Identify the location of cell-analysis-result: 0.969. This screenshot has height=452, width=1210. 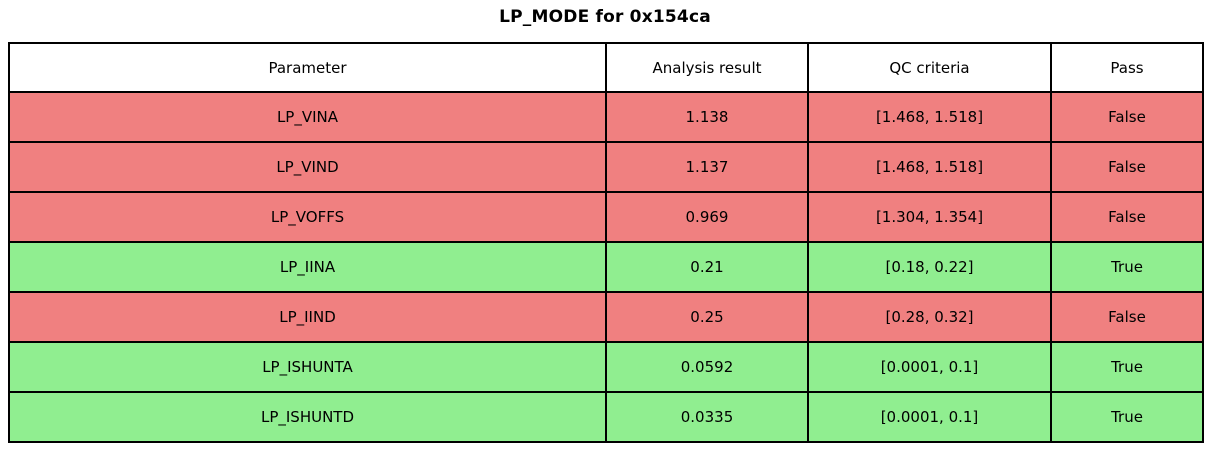
(707, 217).